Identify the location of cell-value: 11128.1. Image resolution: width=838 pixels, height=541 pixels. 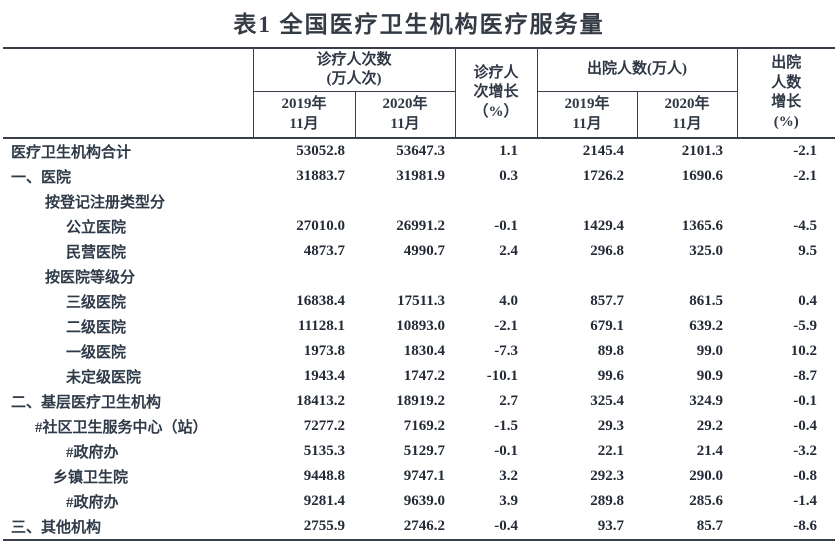
(321, 326).